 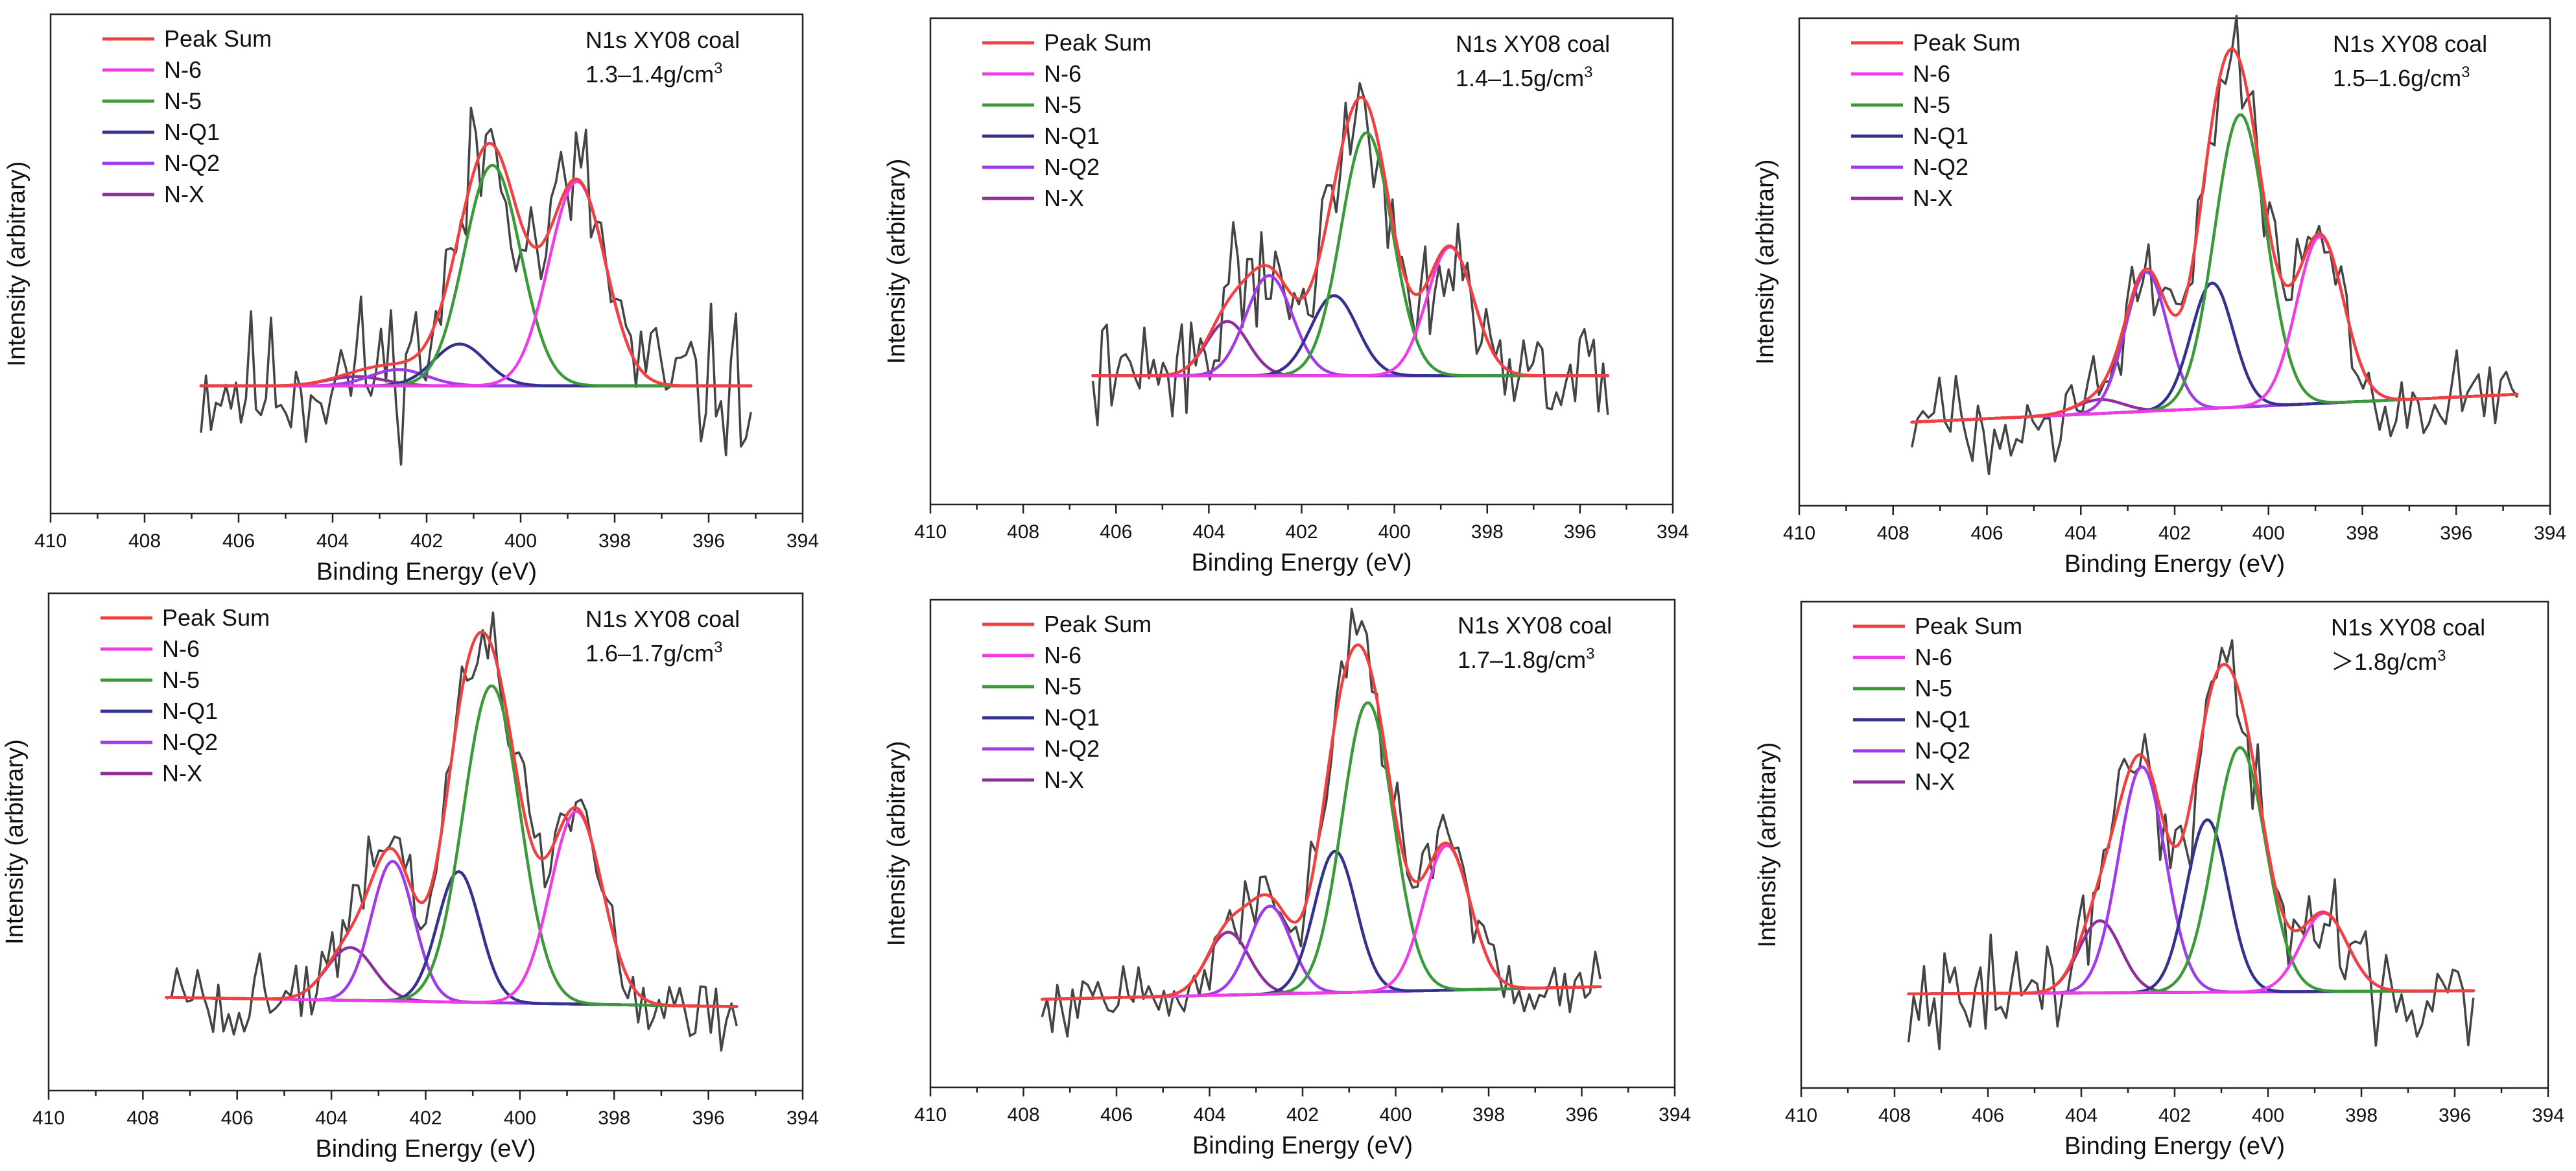 What do you see at coordinates (653, 74) in the screenshot?
I see `density-label: 1.3–1.4g/cm3` at bounding box center [653, 74].